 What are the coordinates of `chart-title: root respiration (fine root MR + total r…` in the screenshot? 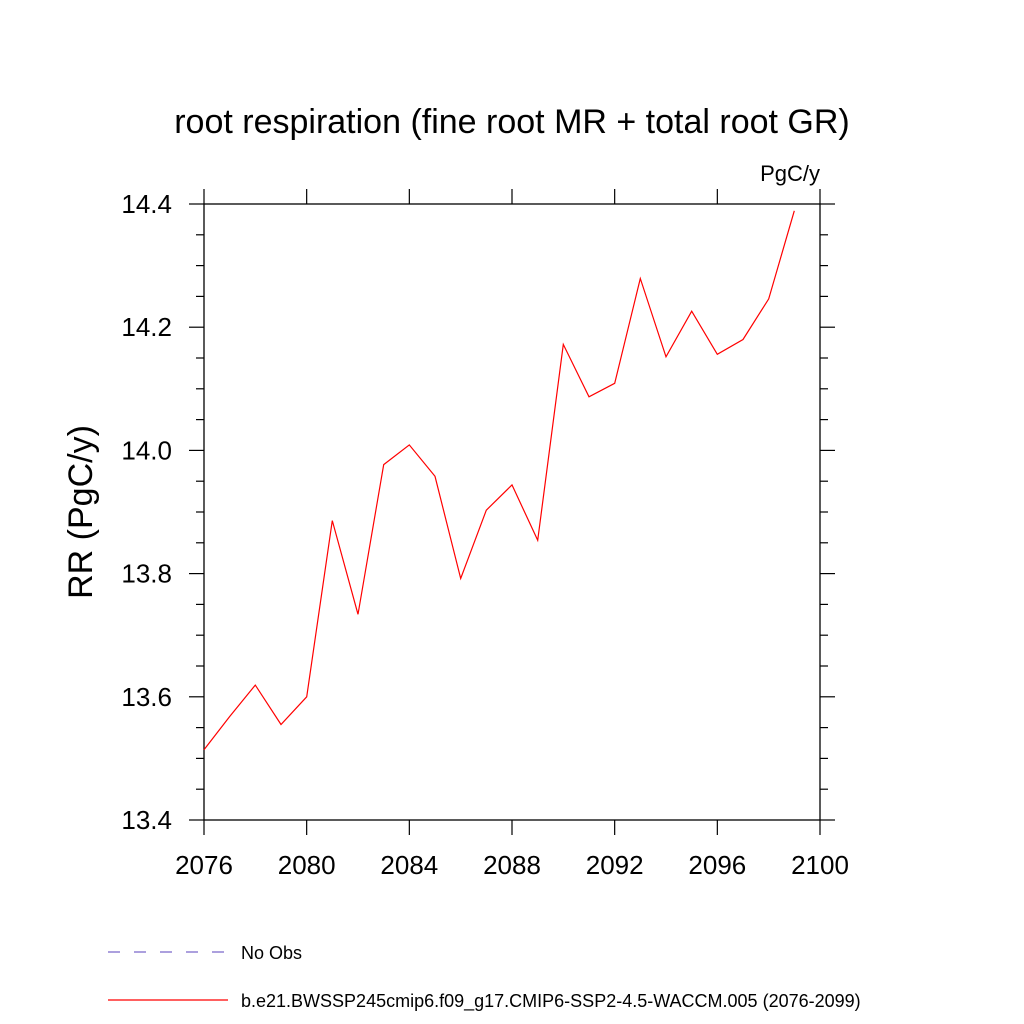 It's located at (512, 122).